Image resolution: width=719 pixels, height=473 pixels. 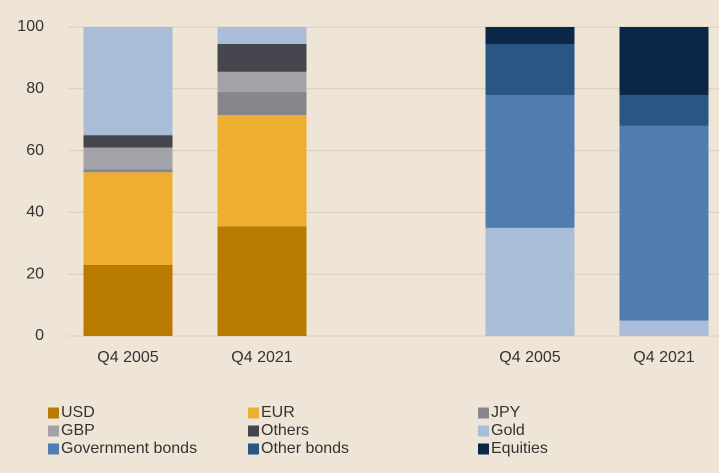 What do you see at coordinates (35, 212) in the screenshot?
I see `y-tick-label: 40` at bounding box center [35, 212].